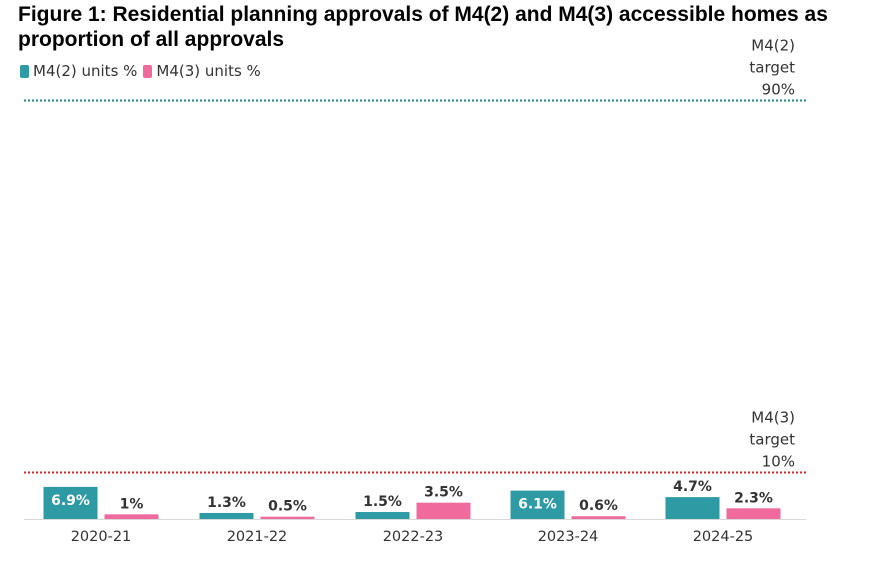 The image size is (894, 564). Describe the element at coordinates (226, 503) in the screenshot. I see `data-label-s0-2021-22: 1.3%` at that location.